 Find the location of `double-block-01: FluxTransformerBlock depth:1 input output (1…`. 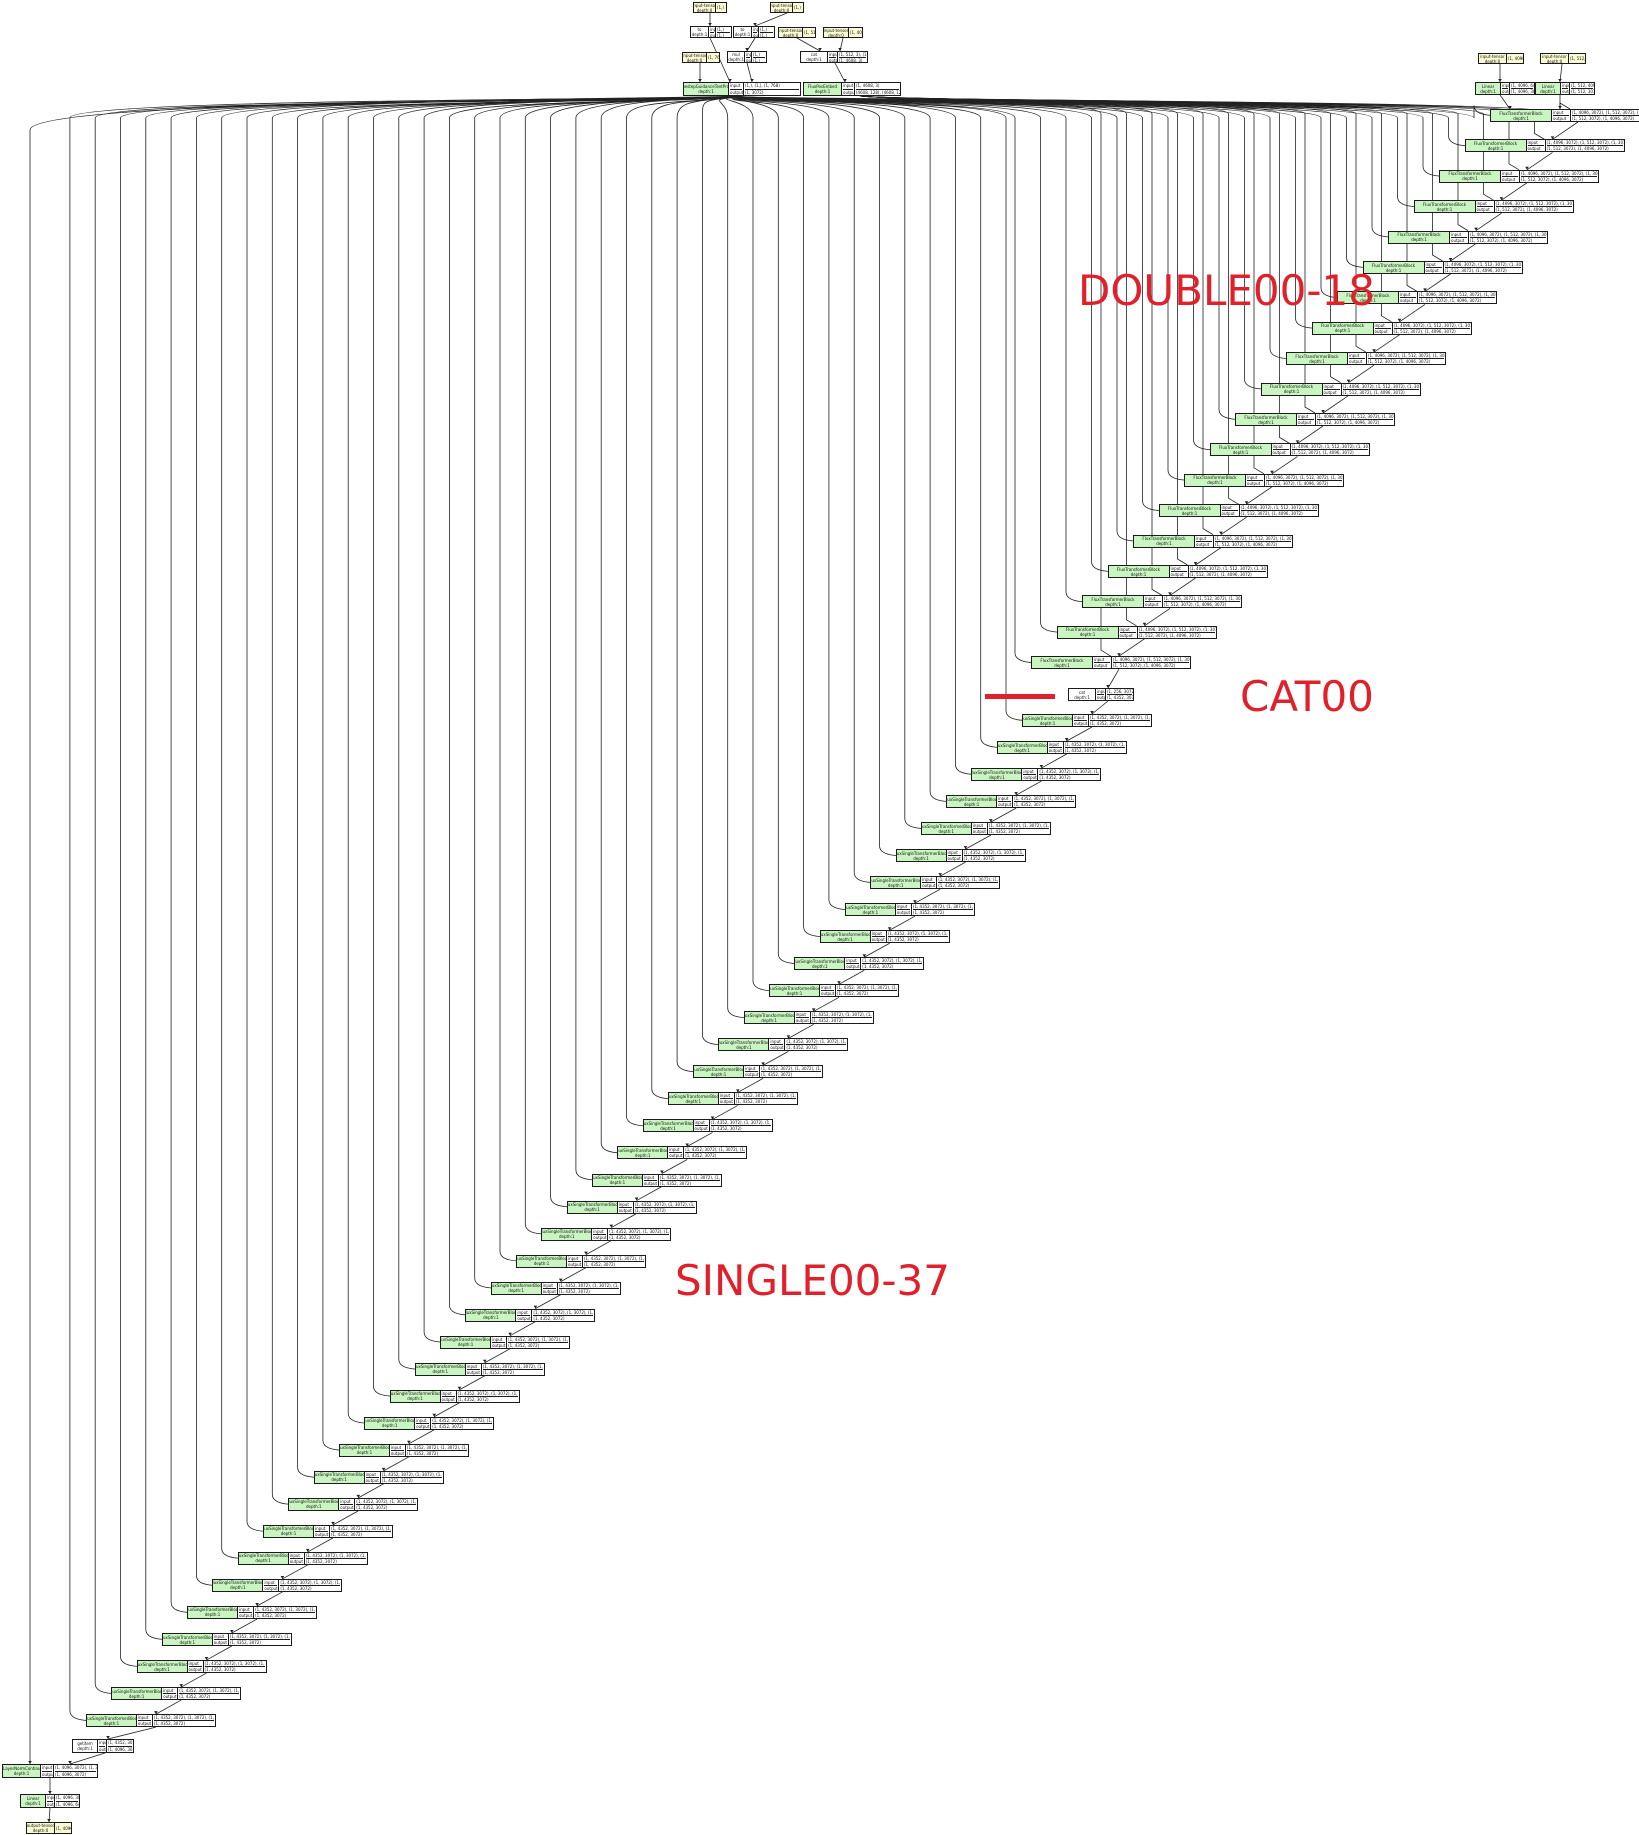

double-block-01: FluxTransformerBlock depth:1 input output (1… is located at coordinates (1544, 146).